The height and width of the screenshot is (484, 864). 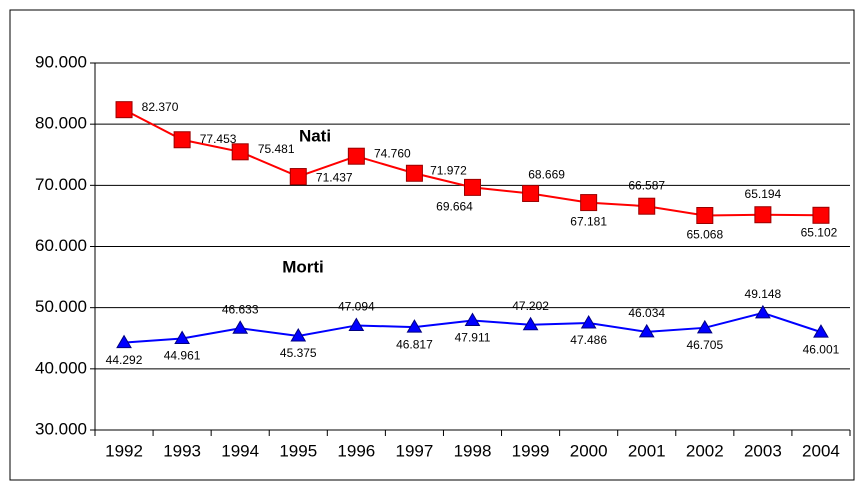 I want to click on y-tick-label: 50.000, so click(x=61, y=306).